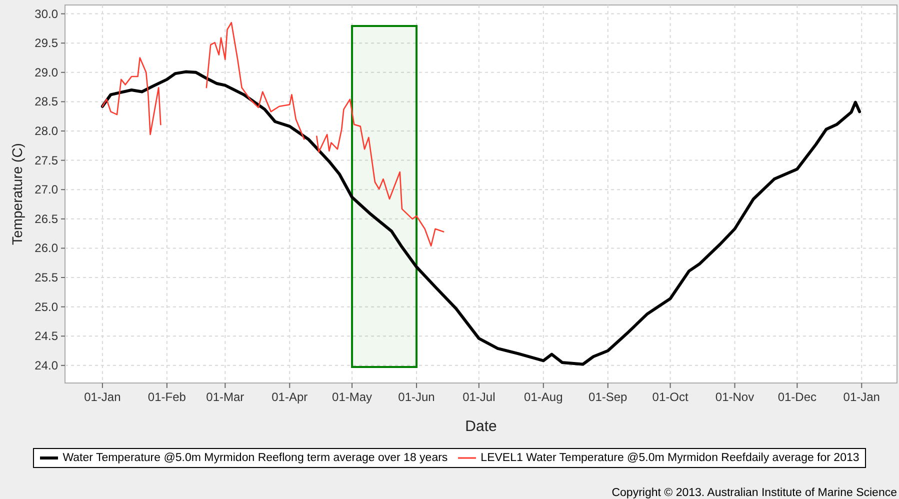  What do you see at coordinates (754, 493) in the screenshot?
I see `text: Copyright © 2013. Australian Institute of Marine Science` at bounding box center [754, 493].